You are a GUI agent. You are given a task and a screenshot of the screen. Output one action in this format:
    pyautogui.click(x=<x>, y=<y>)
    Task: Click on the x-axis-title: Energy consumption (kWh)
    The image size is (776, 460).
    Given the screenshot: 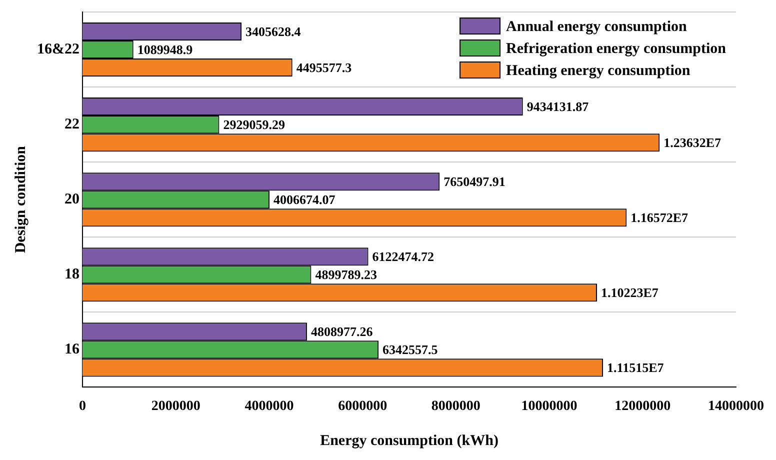 What is the action you would take?
    pyautogui.click(x=409, y=440)
    